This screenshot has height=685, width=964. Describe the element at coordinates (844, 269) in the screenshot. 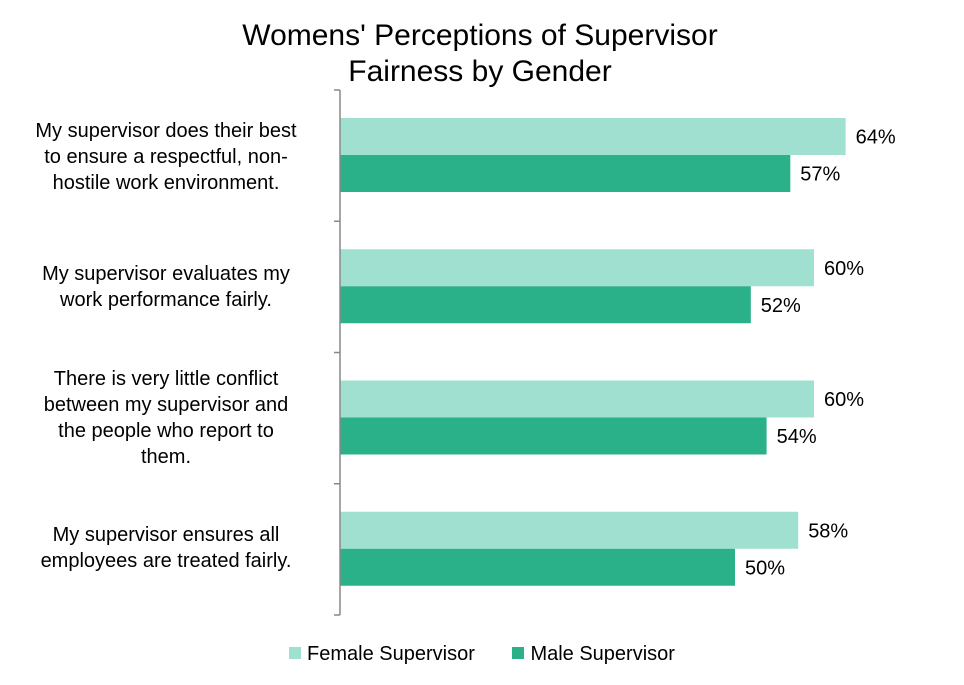

I see `data-label-female-2: 60%` at that location.